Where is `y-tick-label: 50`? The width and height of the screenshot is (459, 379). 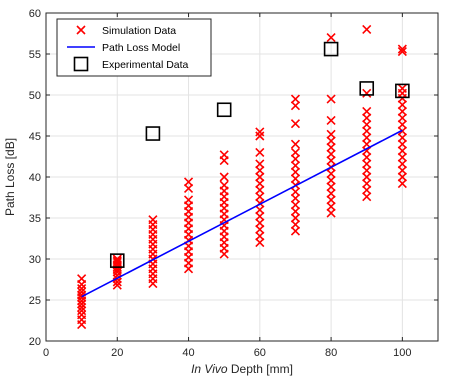 y-tick-label: 50 is located at coordinates (35, 96).